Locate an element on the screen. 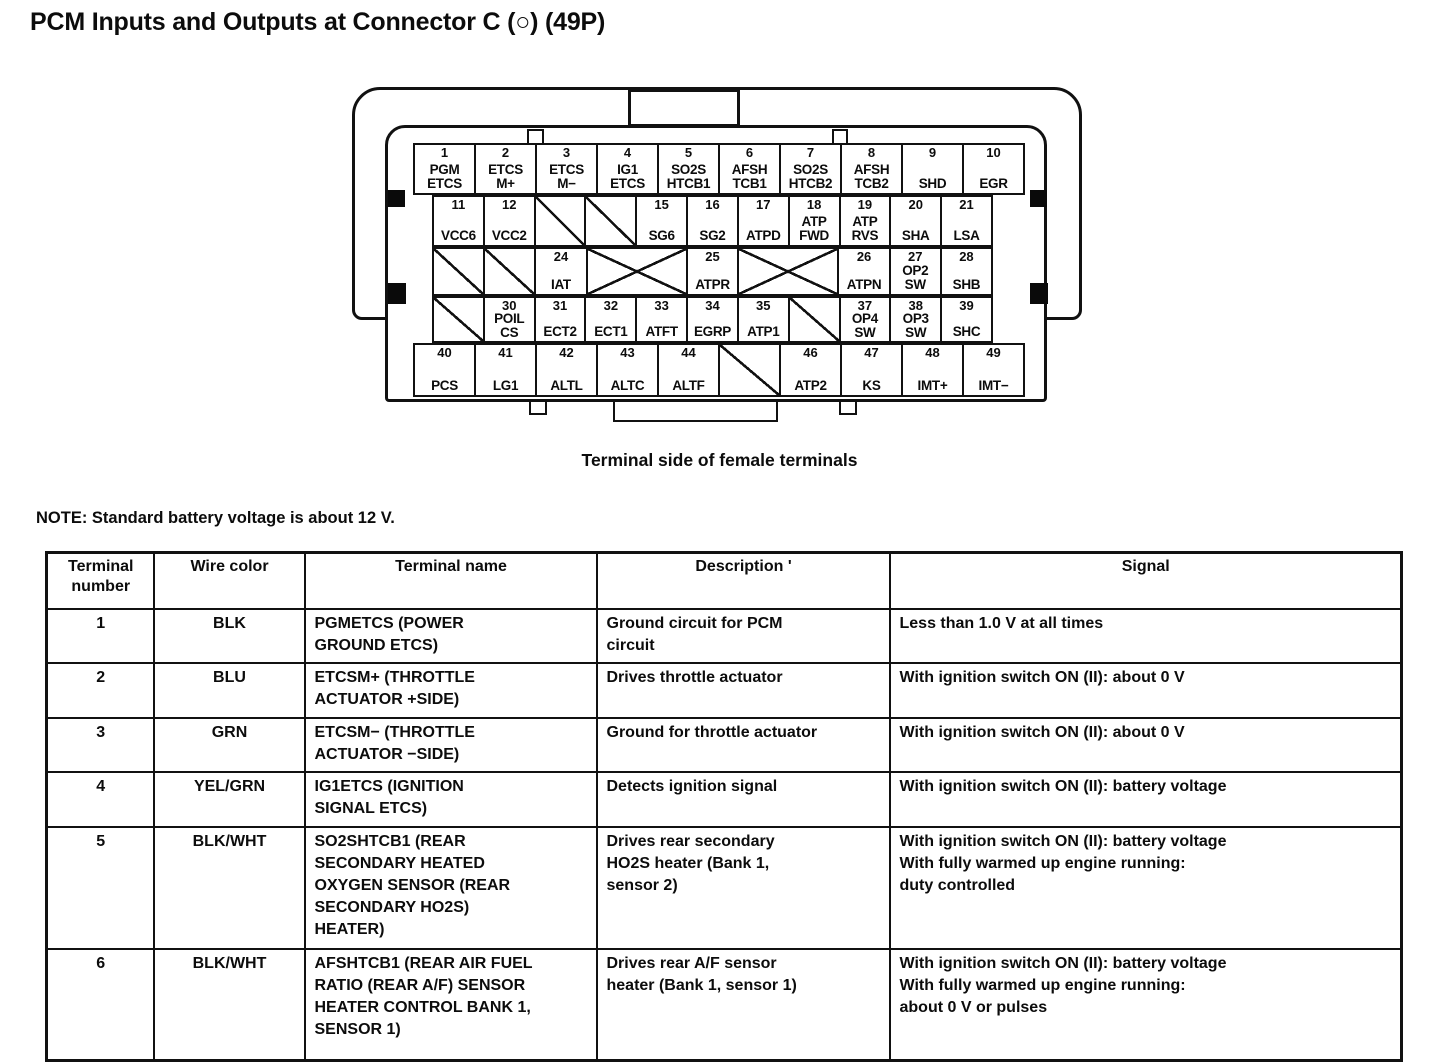 Image resolution: width=1456 pixels, height=1062 pixels. pin-cell-33: 33 ATFT is located at coordinates (660, 319).